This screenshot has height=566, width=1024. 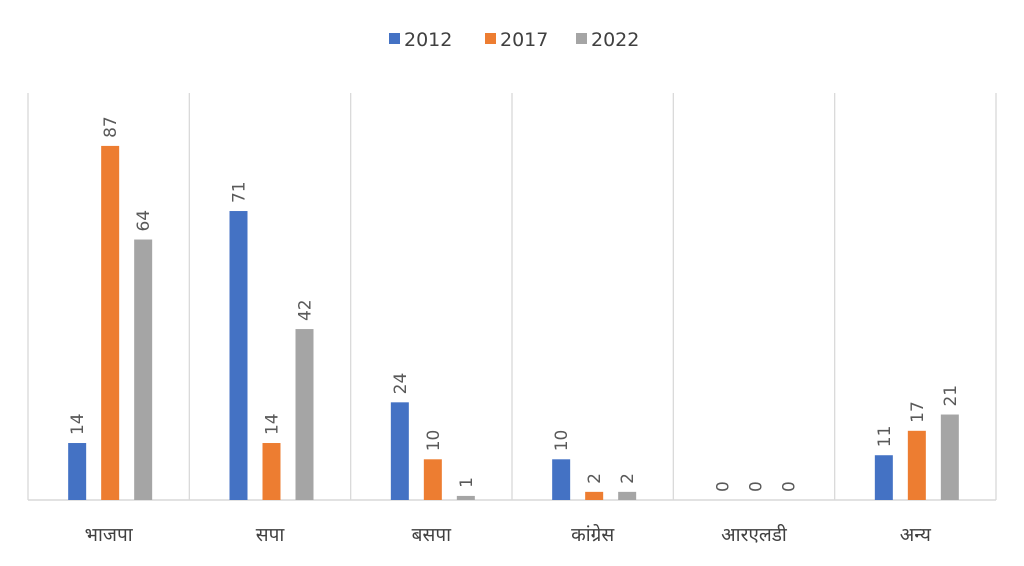 What do you see at coordinates (490, 38) in the screenshot?
I see `legend-swatch-2017` at bounding box center [490, 38].